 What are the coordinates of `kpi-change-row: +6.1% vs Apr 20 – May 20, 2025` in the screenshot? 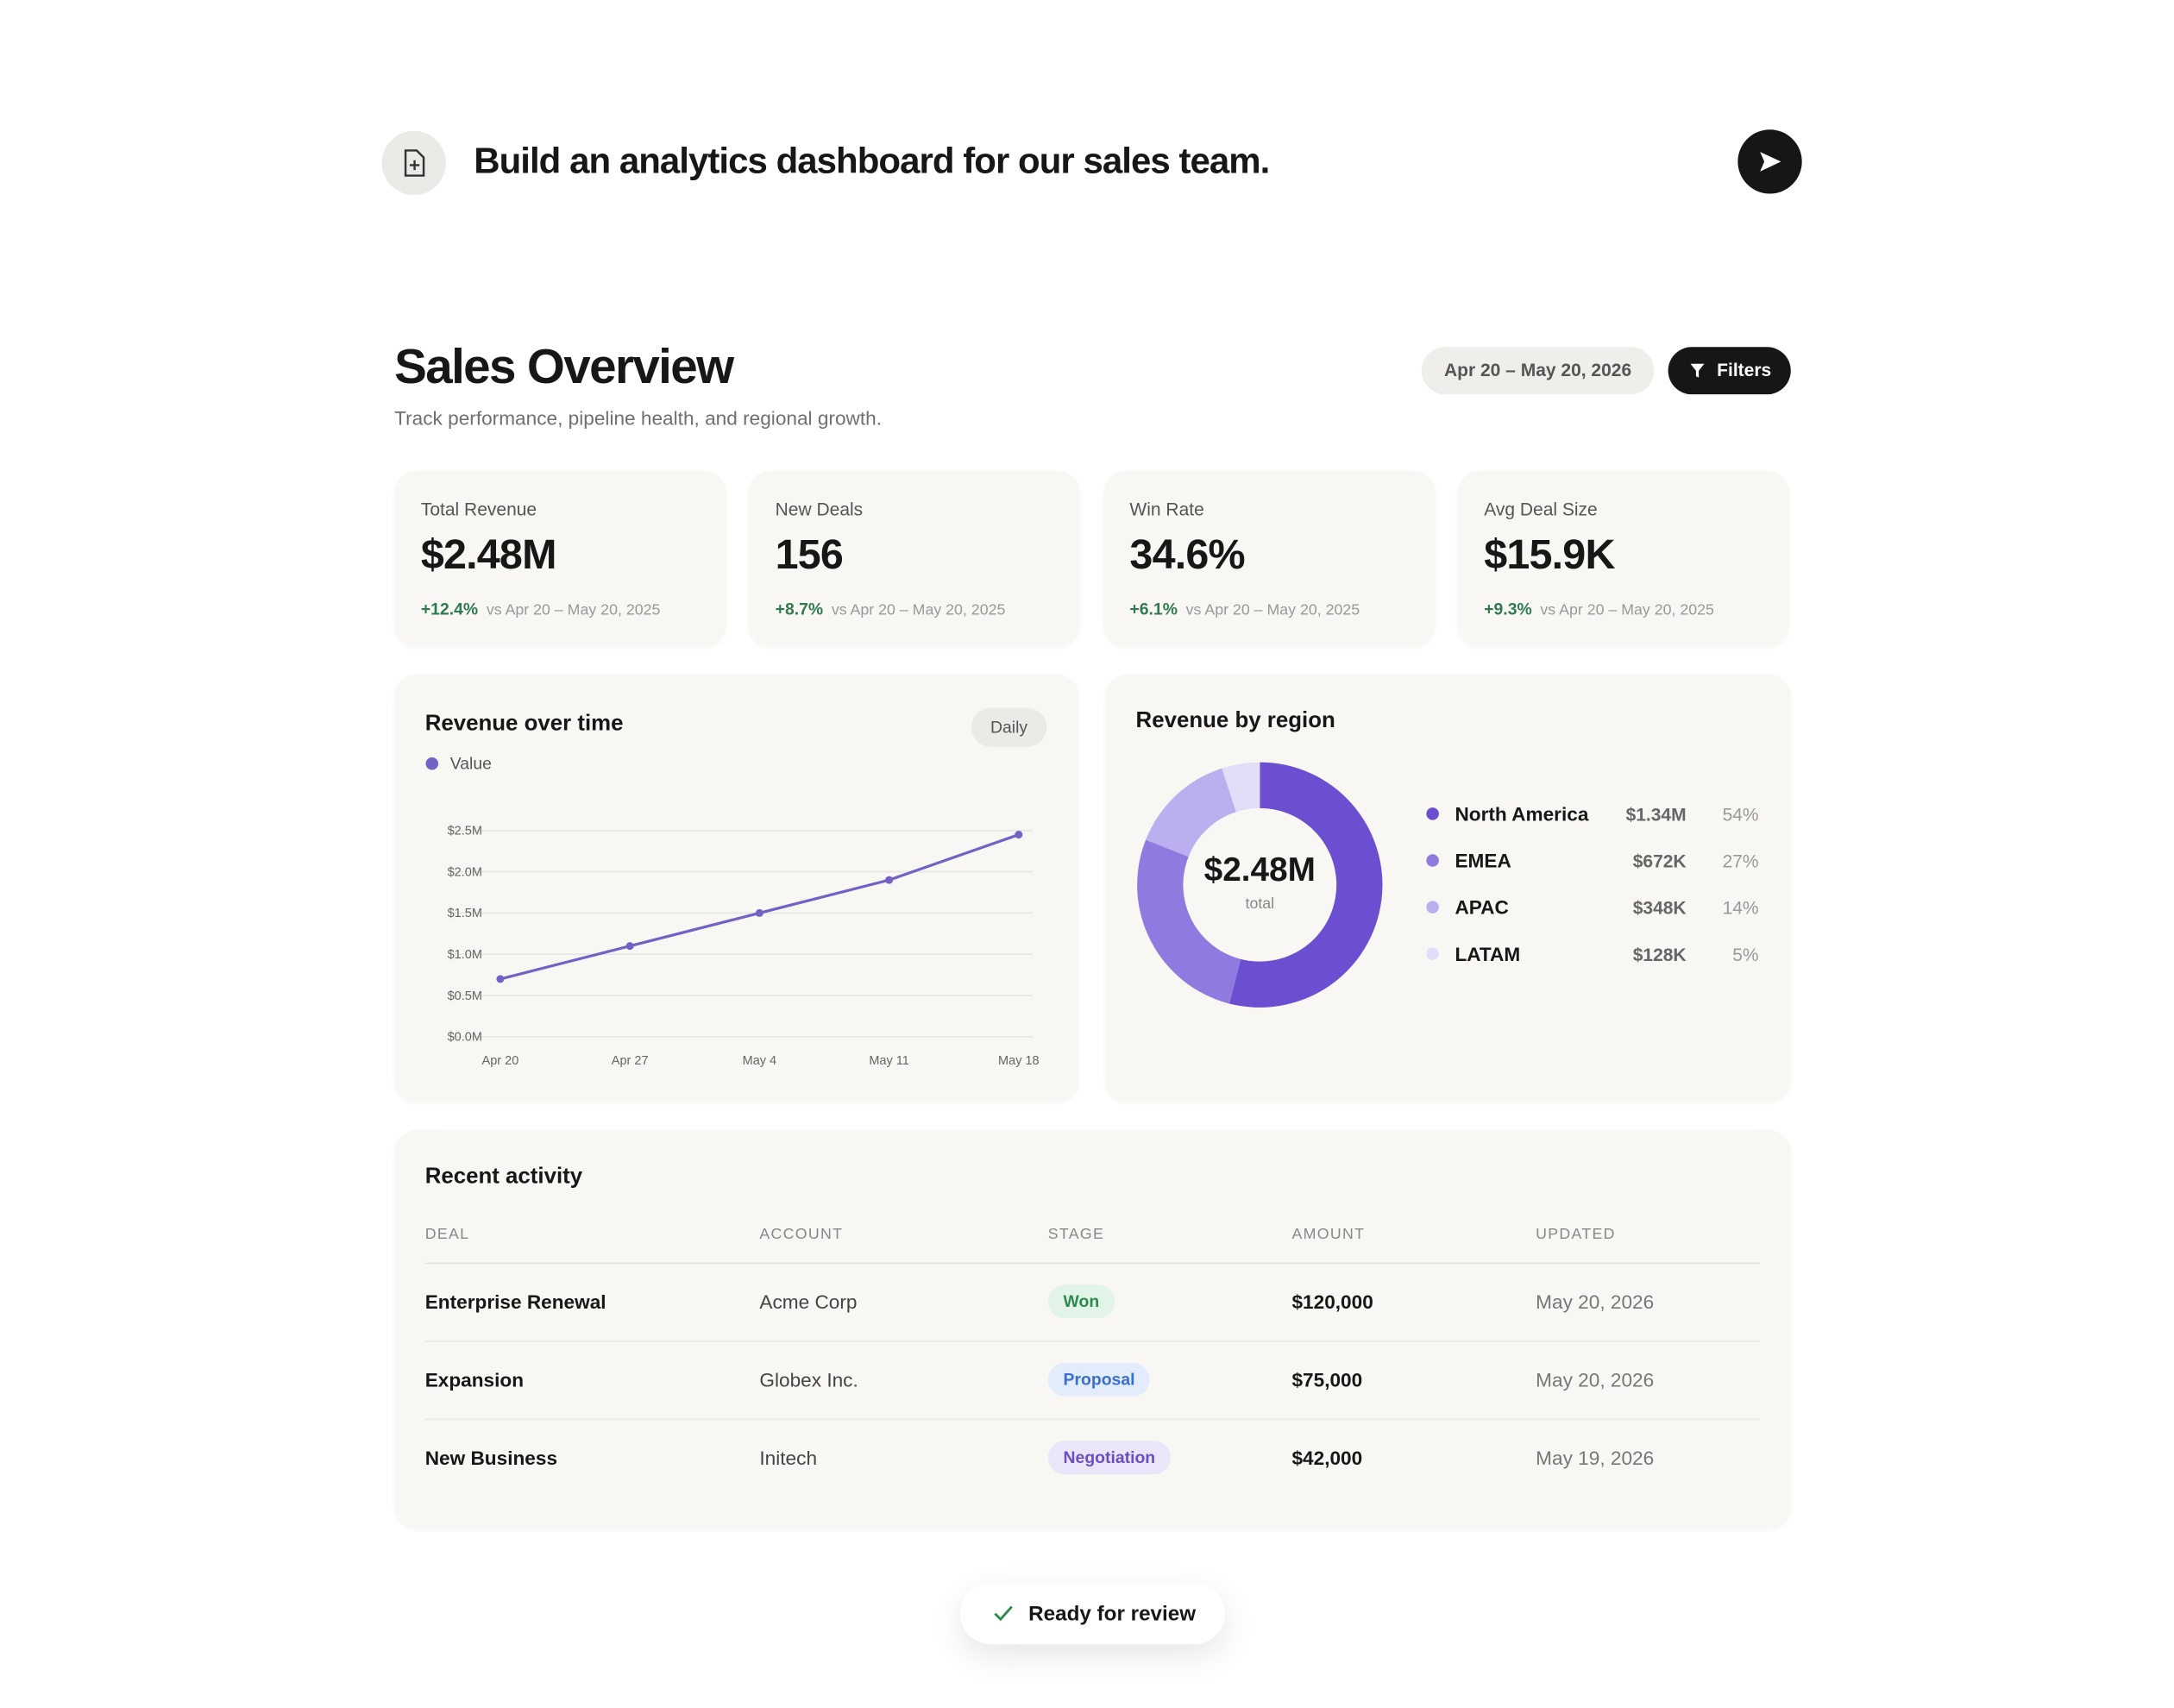 It's located at (1244, 609).